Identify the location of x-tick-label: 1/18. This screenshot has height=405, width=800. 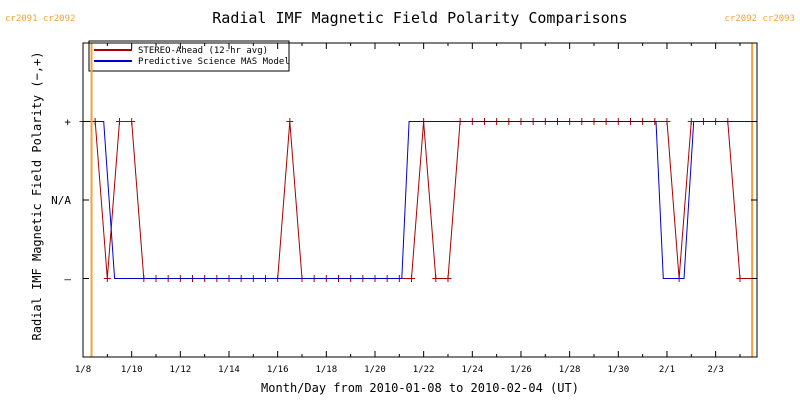
(326, 370).